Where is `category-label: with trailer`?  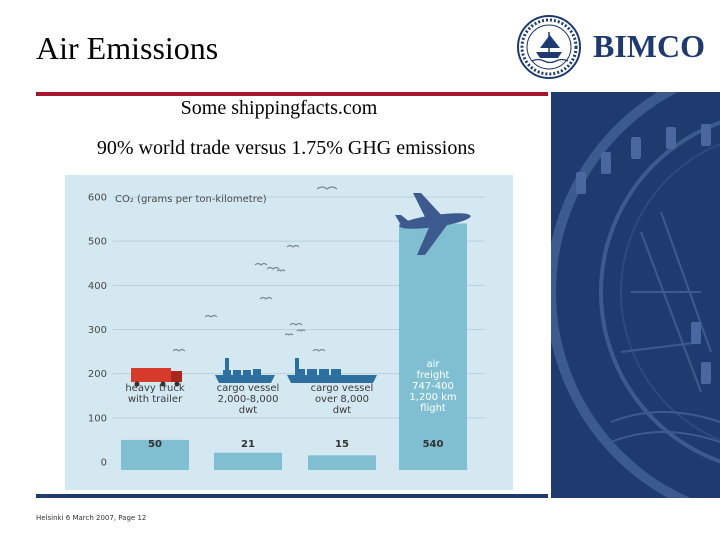 category-label: with trailer is located at coordinates (155, 399).